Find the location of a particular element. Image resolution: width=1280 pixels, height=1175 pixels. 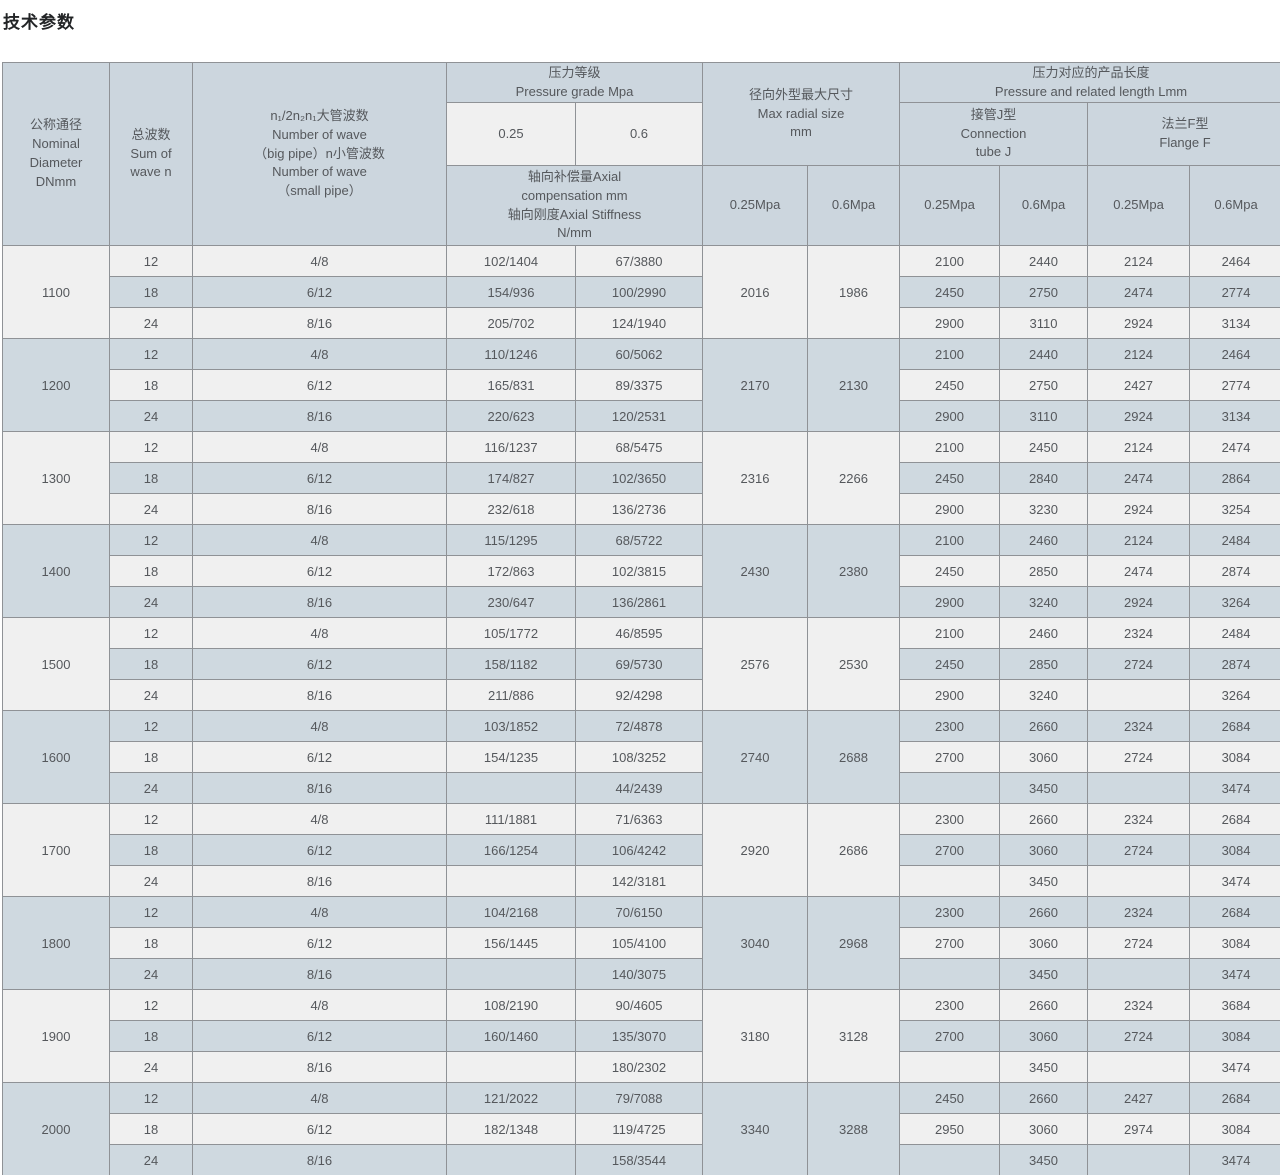

cell-compensation-025mpa: 230/647 is located at coordinates (511, 602).